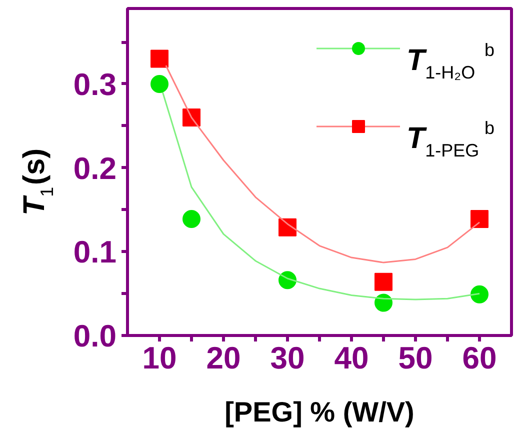 The image size is (518, 442). Describe the element at coordinates (287, 358) in the screenshot. I see `x-tick-label: 30` at that location.